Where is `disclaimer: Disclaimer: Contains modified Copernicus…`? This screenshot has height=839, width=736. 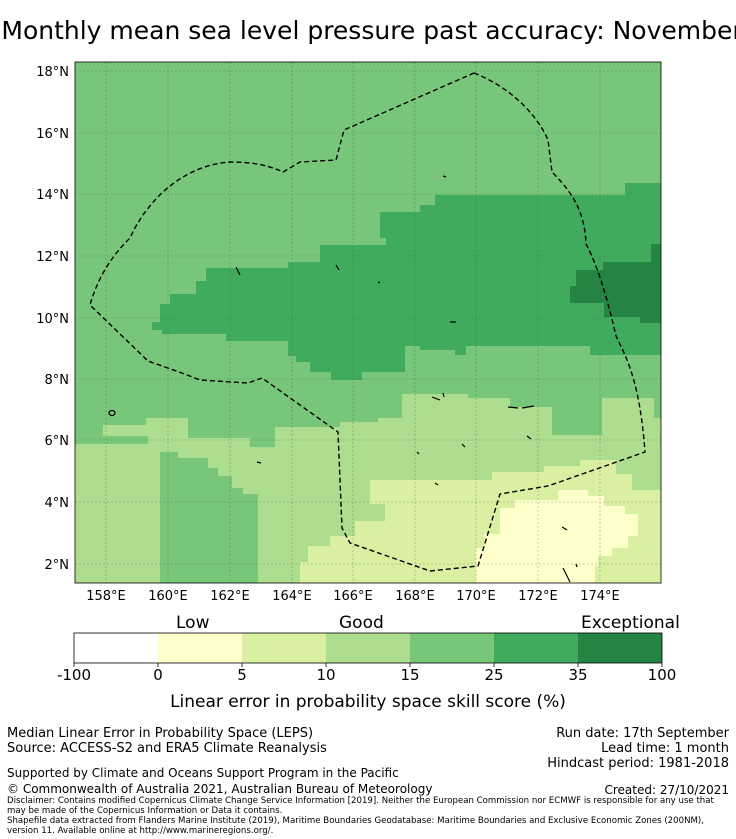 disclaimer: Disclaimer: Contains modified Copernicus… is located at coordinates (369, 816).